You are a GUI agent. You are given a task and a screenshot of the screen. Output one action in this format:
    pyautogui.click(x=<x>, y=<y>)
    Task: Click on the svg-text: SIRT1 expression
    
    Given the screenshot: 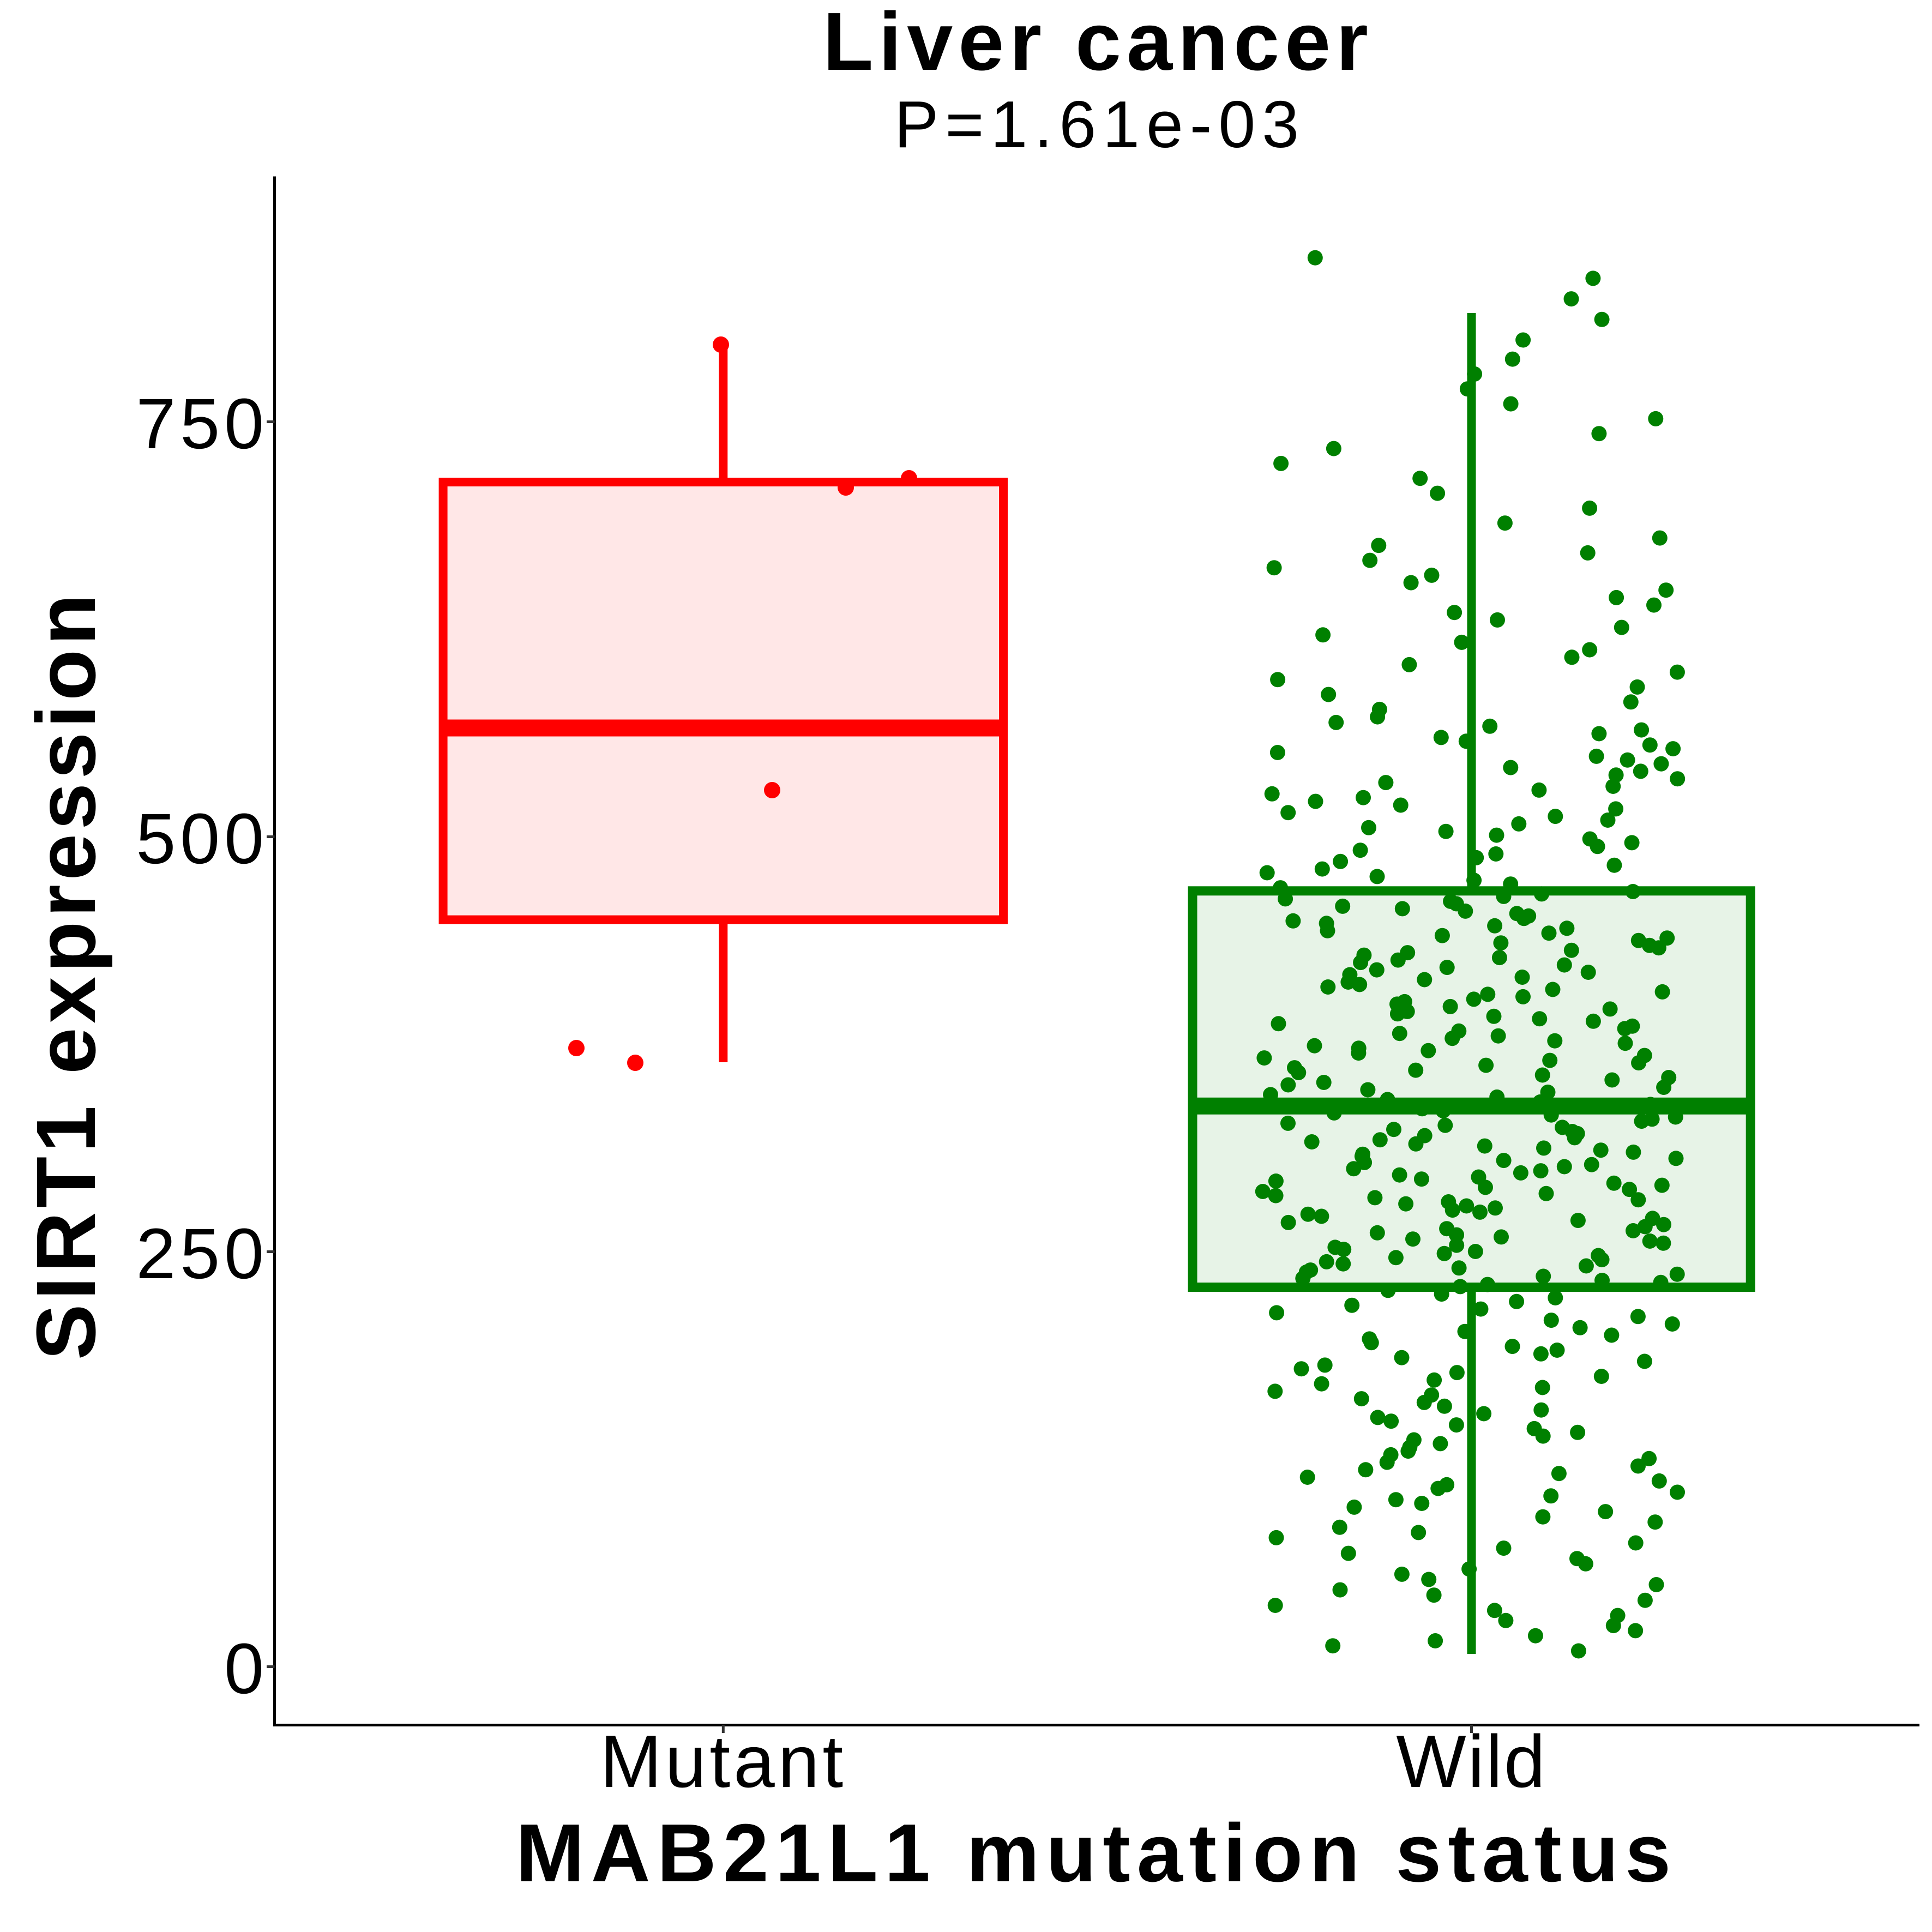 What is the action you would take?
    pyautogui.click(x=66, y=975)
    